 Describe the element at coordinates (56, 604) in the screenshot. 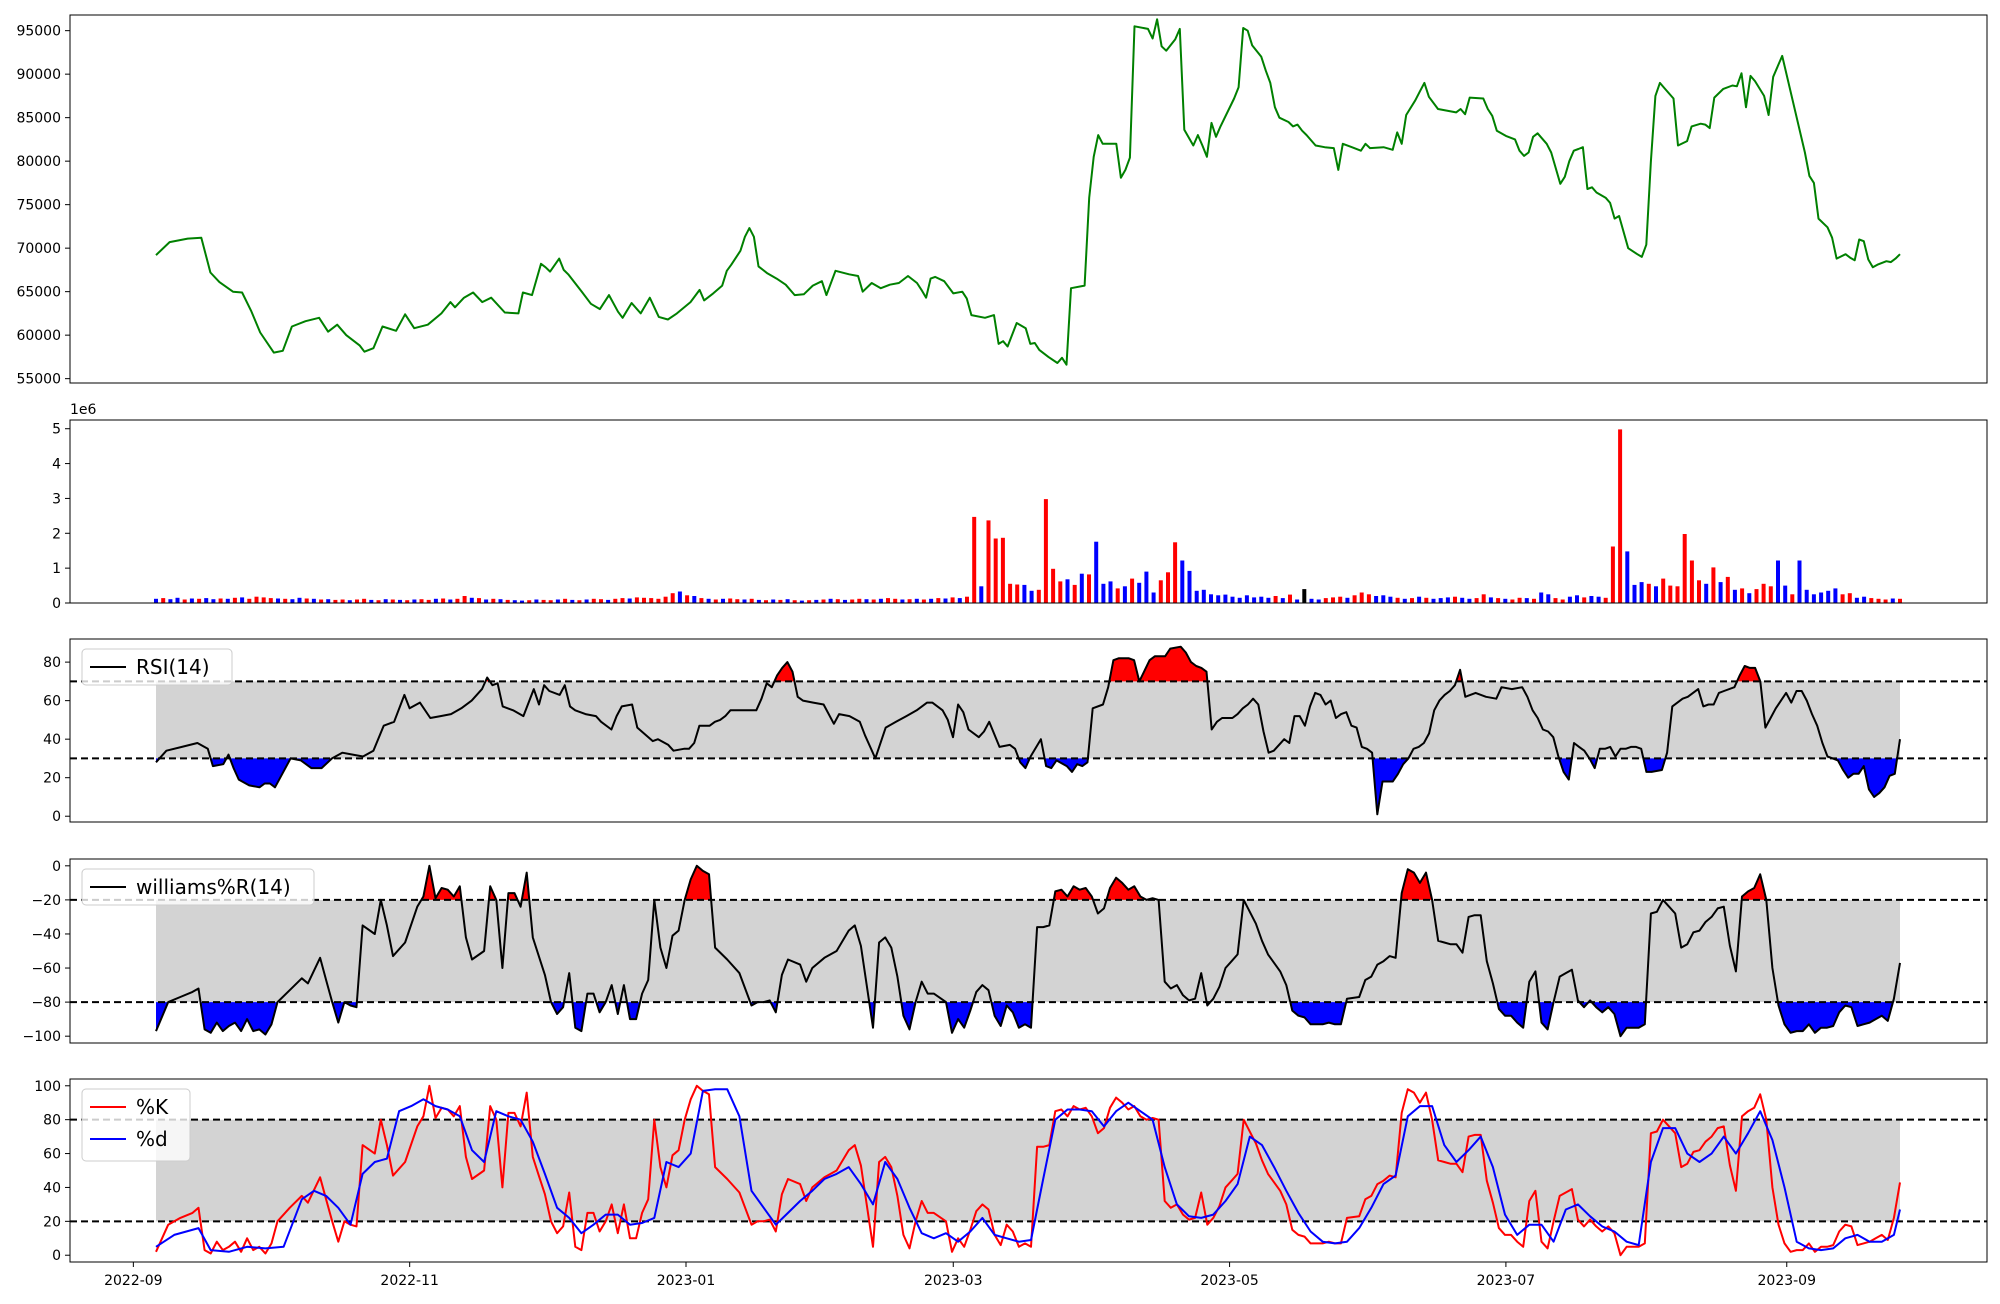

I see `volume-ytick-label: 0` at that location.